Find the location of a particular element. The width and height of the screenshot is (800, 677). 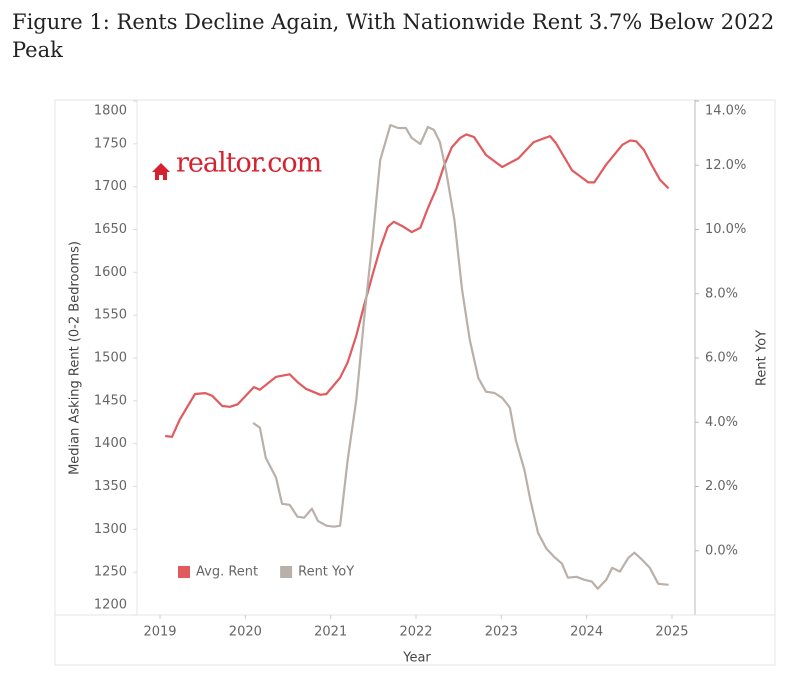

x-tick-label: 2025 is located at coordinates (671, 632).